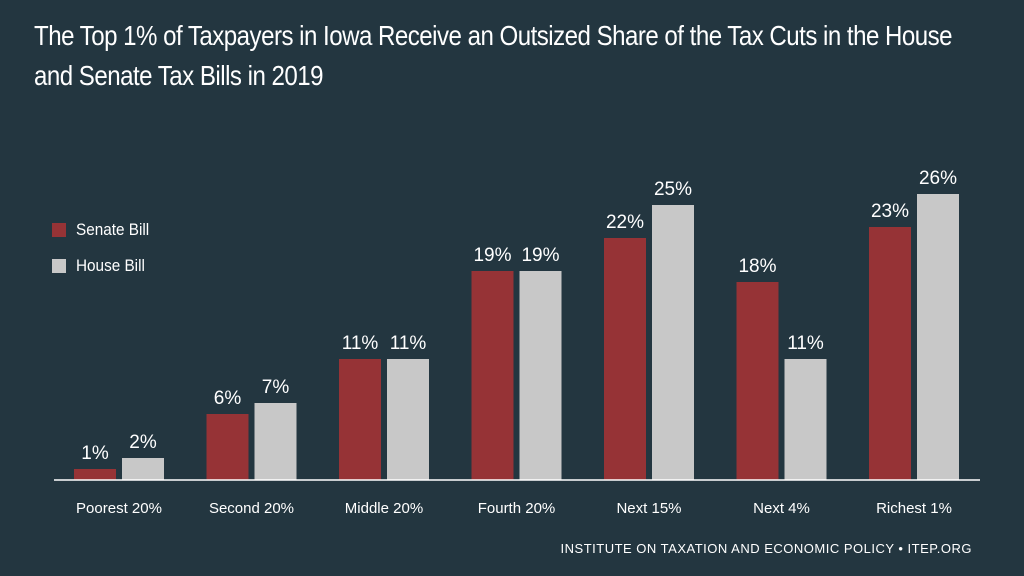 This screenshot has width=1024, height=576. Describe the element at coordinates (95, 453) in the screenshot. I see `data-label-senate-0: 1%` at that location.